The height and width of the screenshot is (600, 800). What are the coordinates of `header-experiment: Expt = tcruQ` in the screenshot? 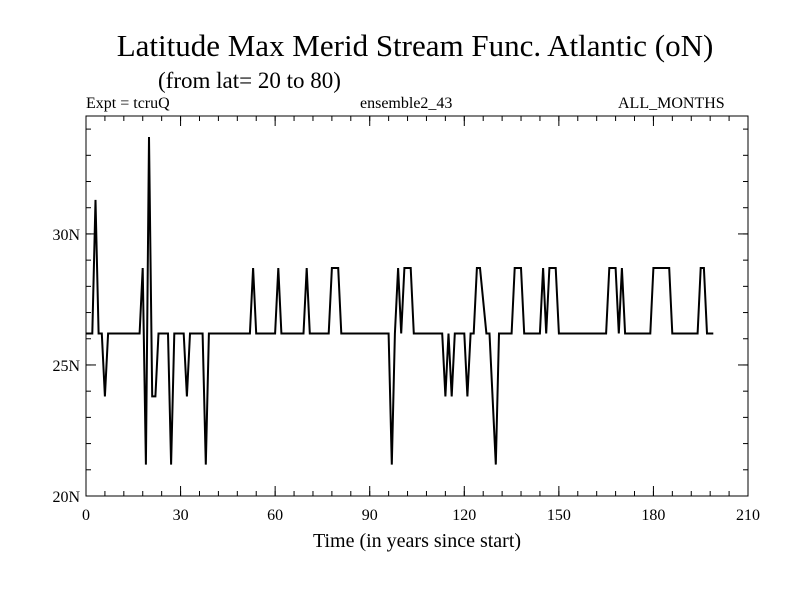 It's located at (128, 103).